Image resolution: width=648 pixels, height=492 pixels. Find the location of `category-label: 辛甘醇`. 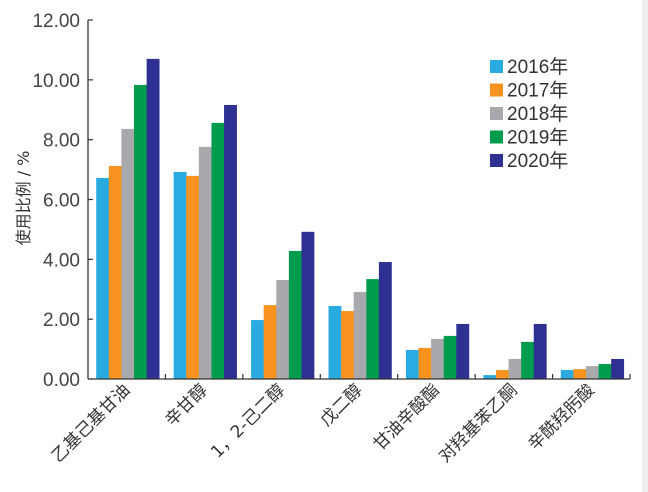

category-label: 辛甘醇 is located at coordinates (186, 405).